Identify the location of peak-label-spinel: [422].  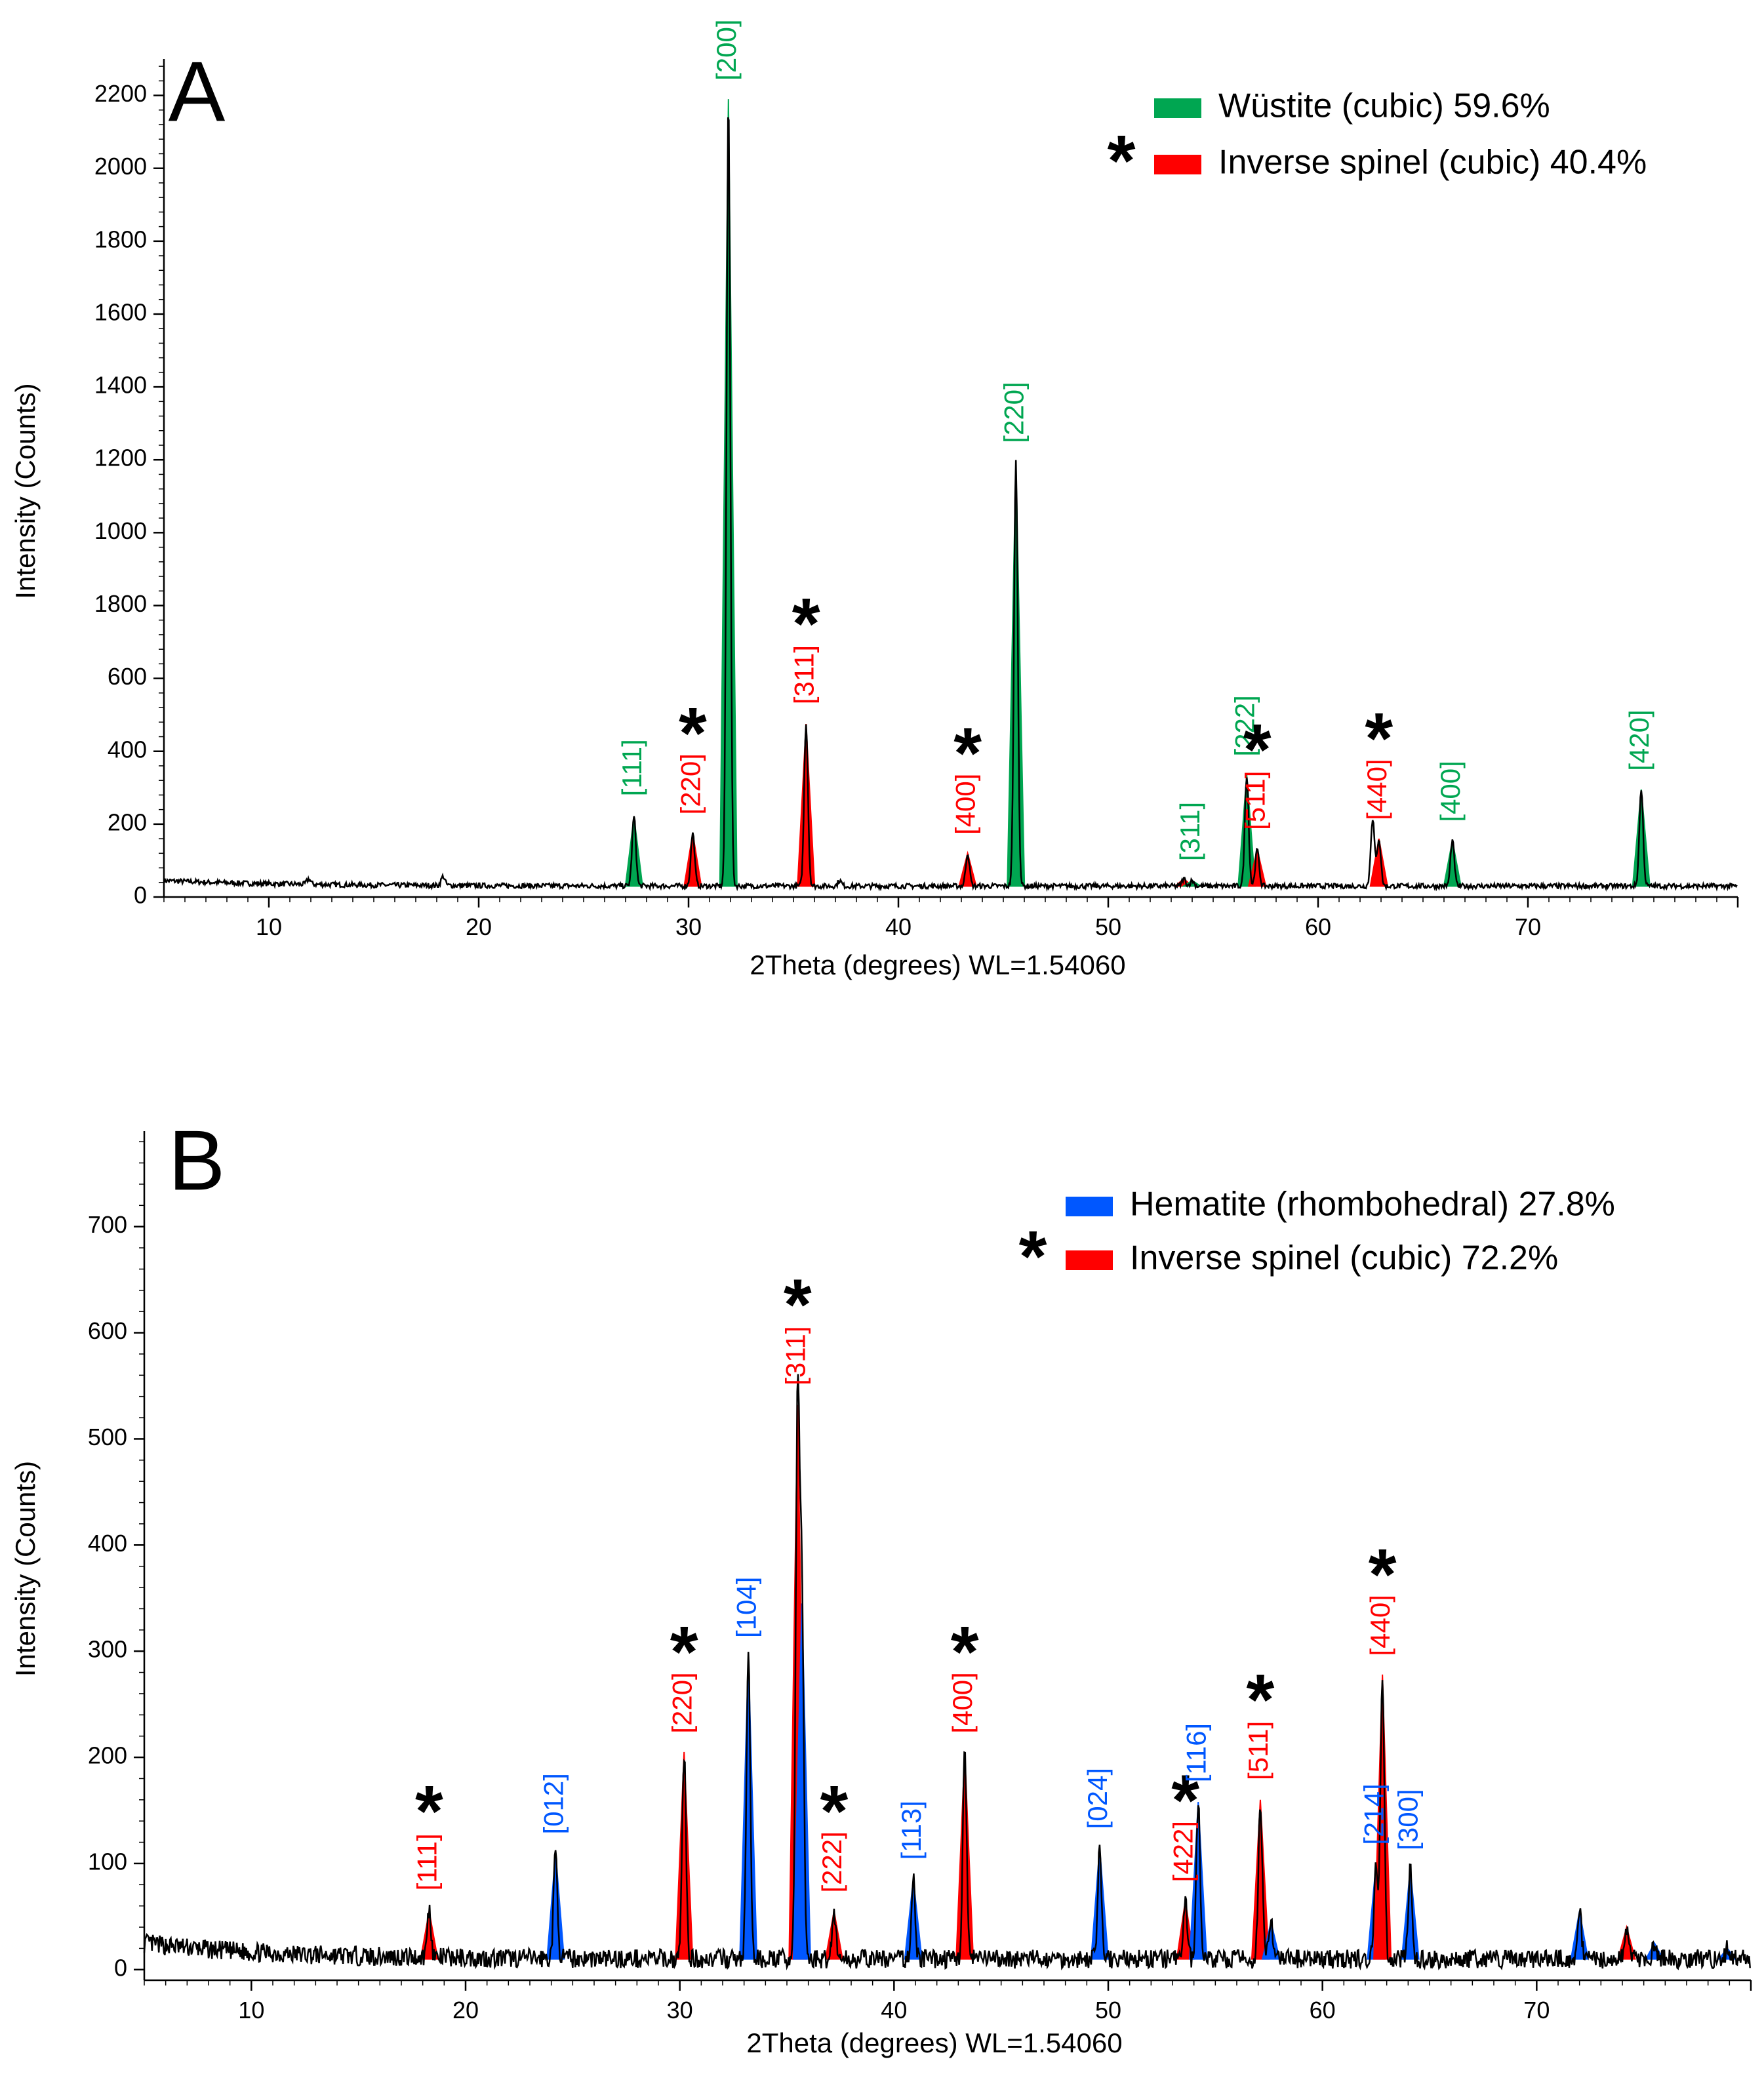
(1184, 1851).